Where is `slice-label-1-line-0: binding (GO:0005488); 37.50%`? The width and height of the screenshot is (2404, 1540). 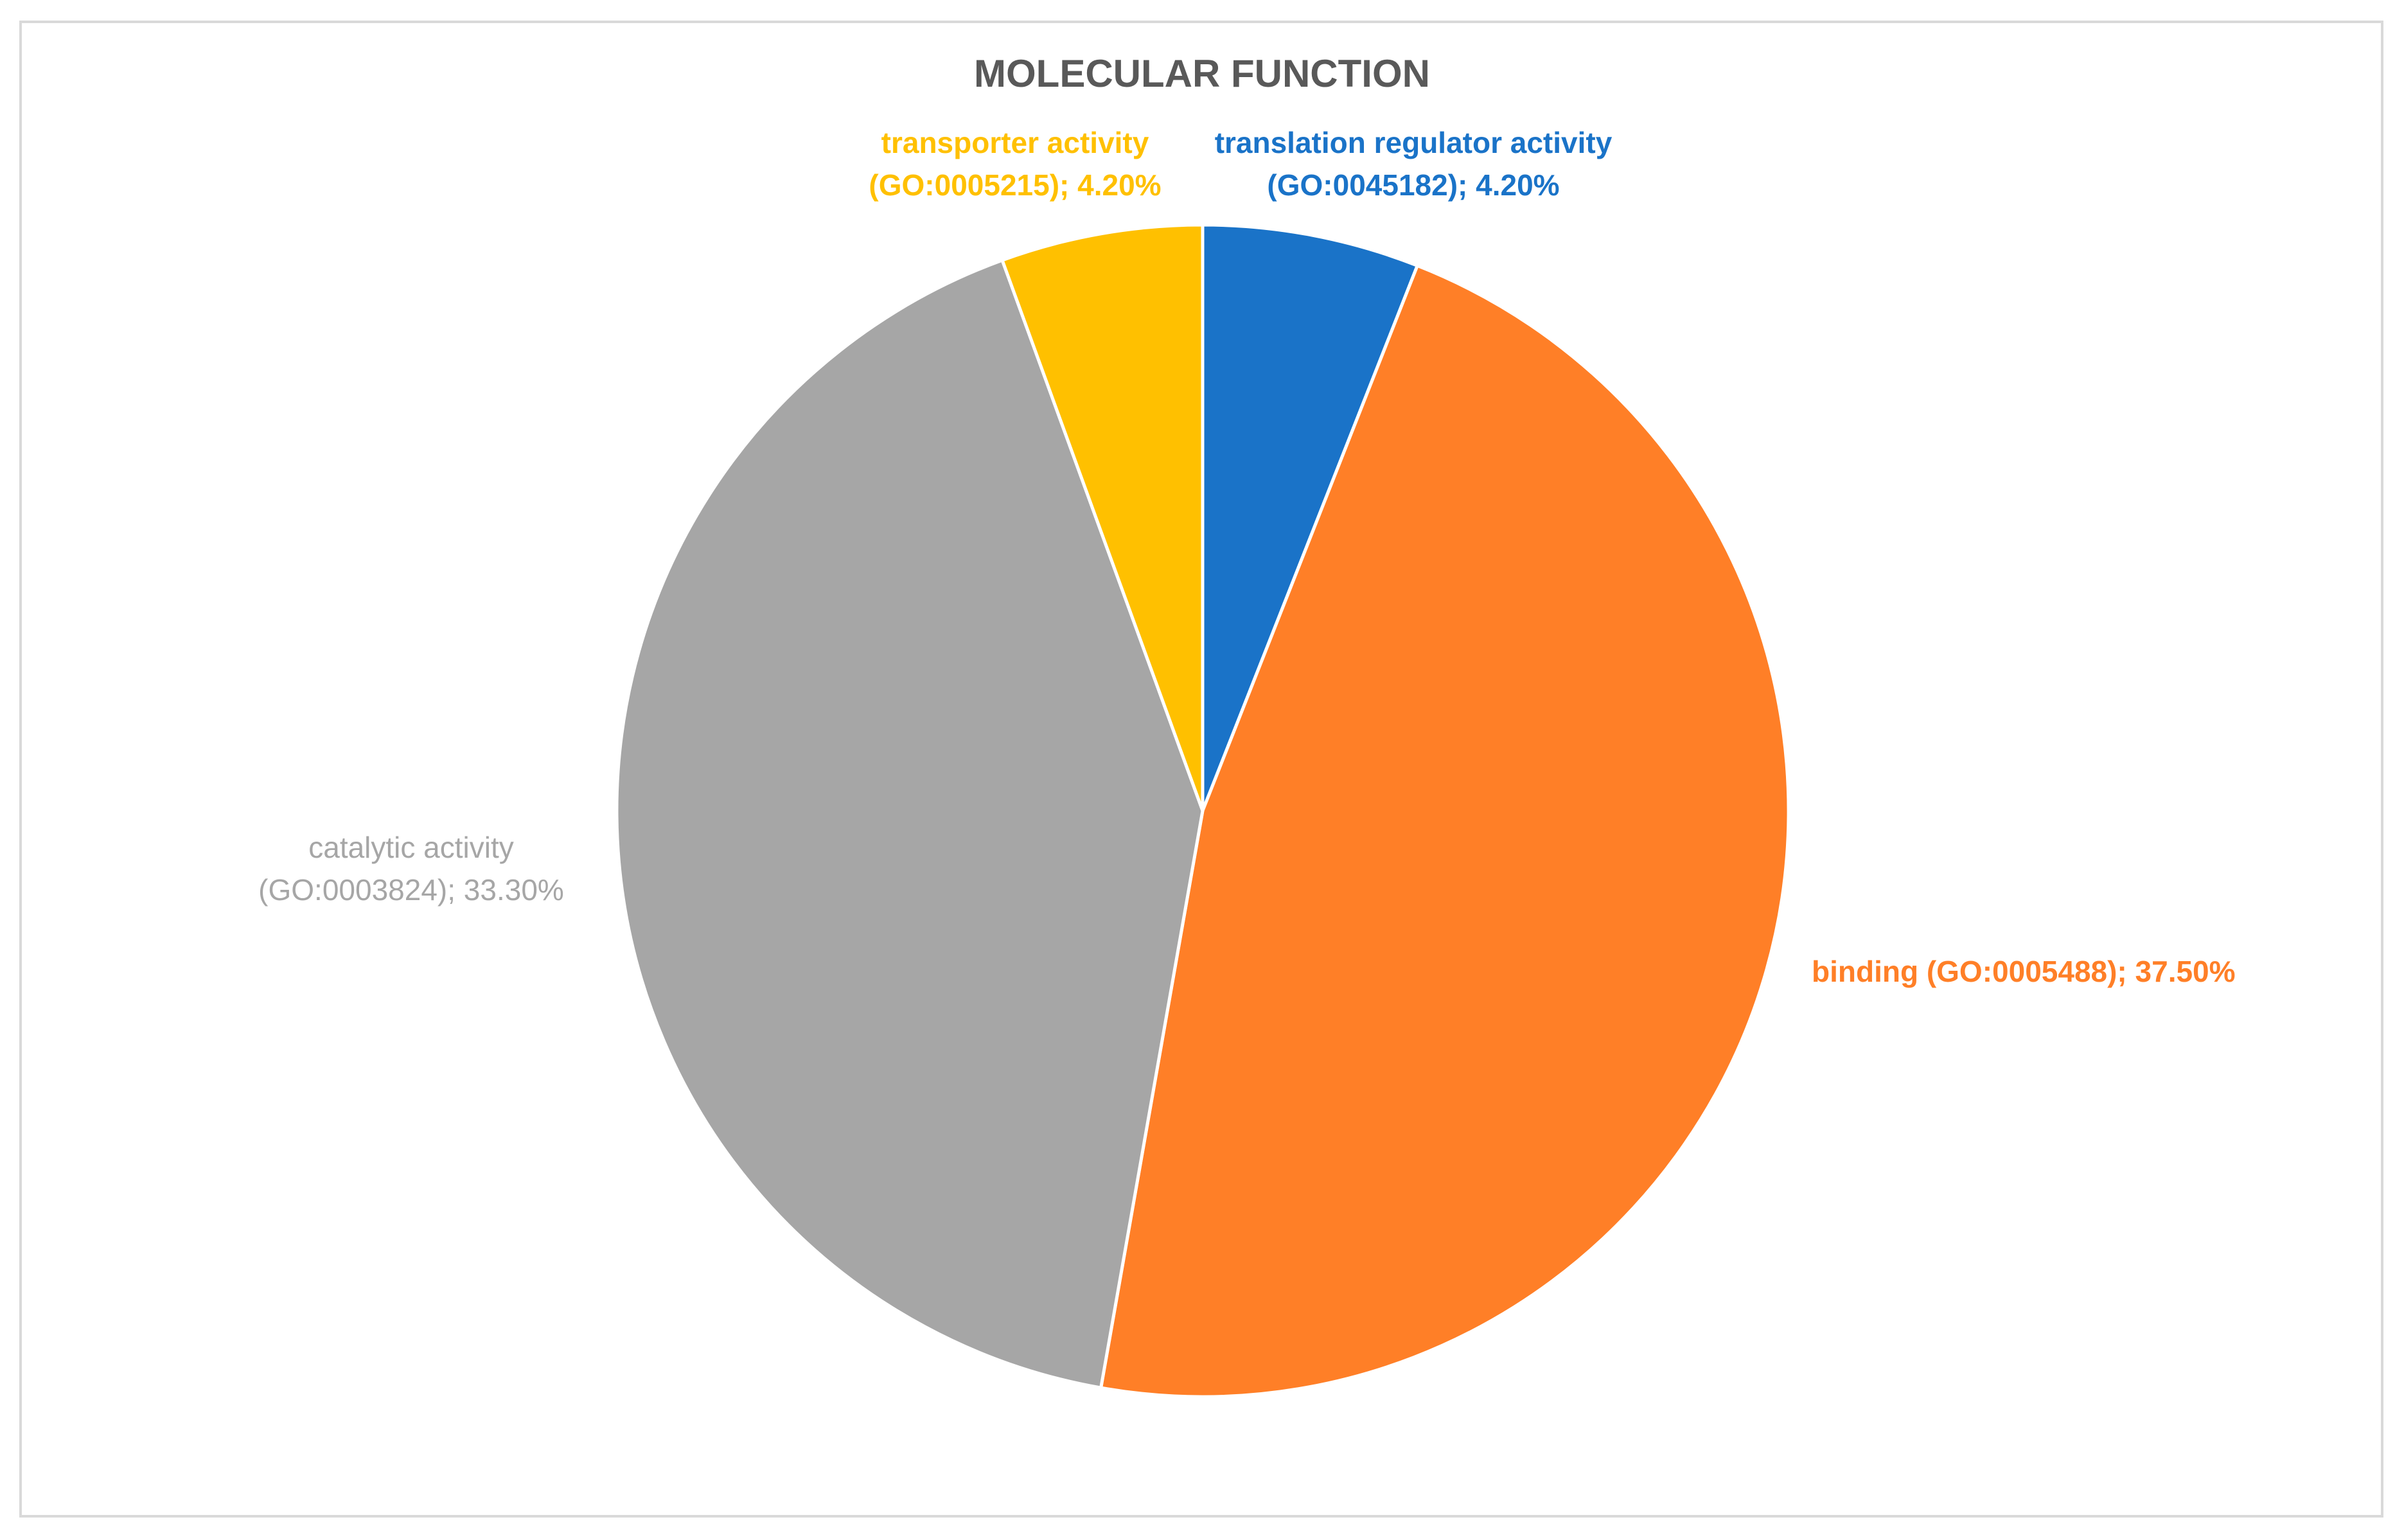
slice-label-1-line-0: binding (GO:0005488); 37.50% is located at coordinates (2024, 972).